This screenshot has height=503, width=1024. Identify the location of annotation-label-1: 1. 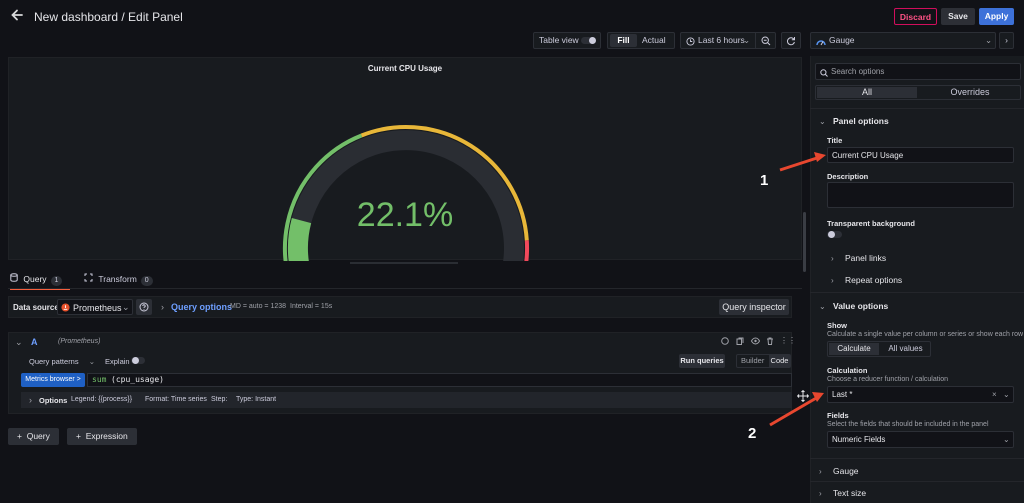
(764, 180).